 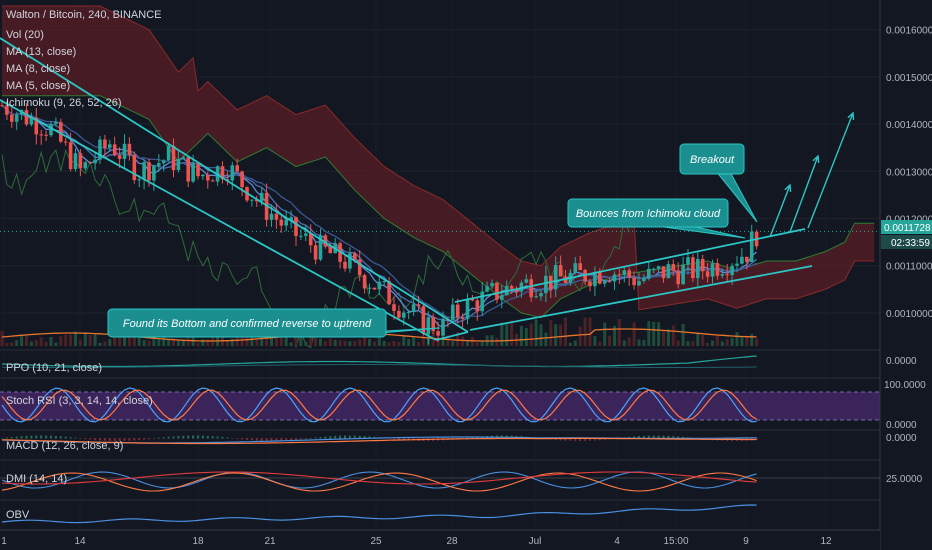 I want to click on legend-ma13: MA (13, close), so click(x=41, y=52).